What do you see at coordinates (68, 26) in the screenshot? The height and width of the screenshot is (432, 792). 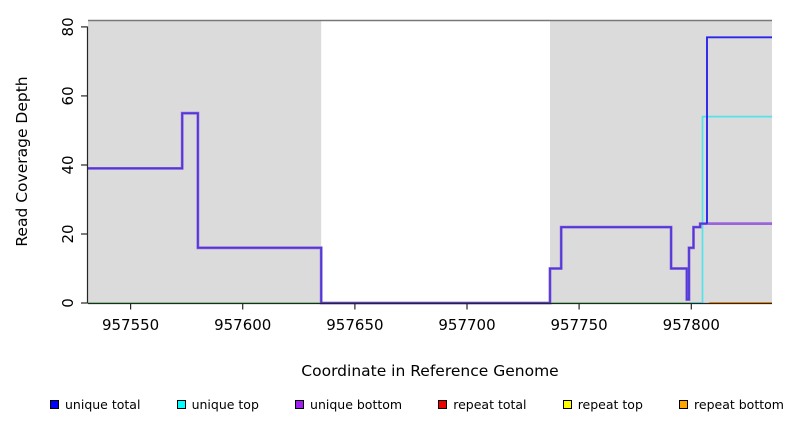 I see `y-tick-label: 80` at bounding box center [68, 26].